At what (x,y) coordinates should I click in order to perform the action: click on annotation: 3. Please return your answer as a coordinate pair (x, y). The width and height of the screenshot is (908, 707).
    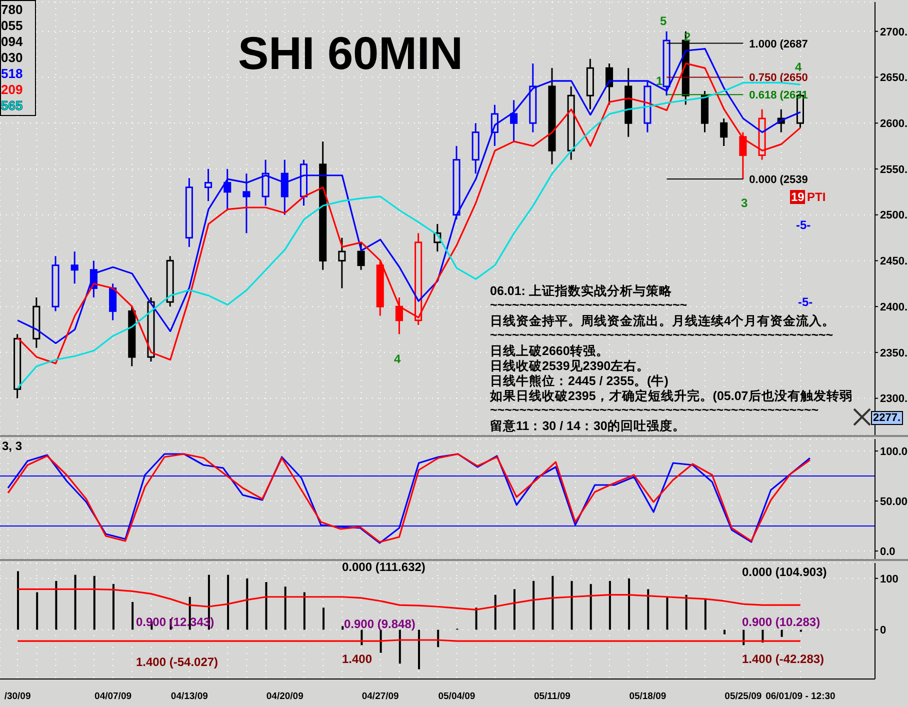
    Looking at the image, I should click on (744, 203).